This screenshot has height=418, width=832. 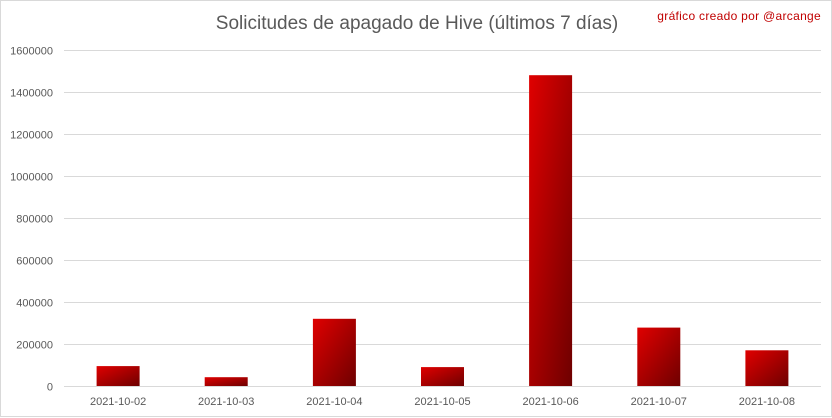 What do you see at coordinates (226, 402) in the screenshot?
I see `x-tick-label: 2021-10-03` at bounding box center [226, 402].